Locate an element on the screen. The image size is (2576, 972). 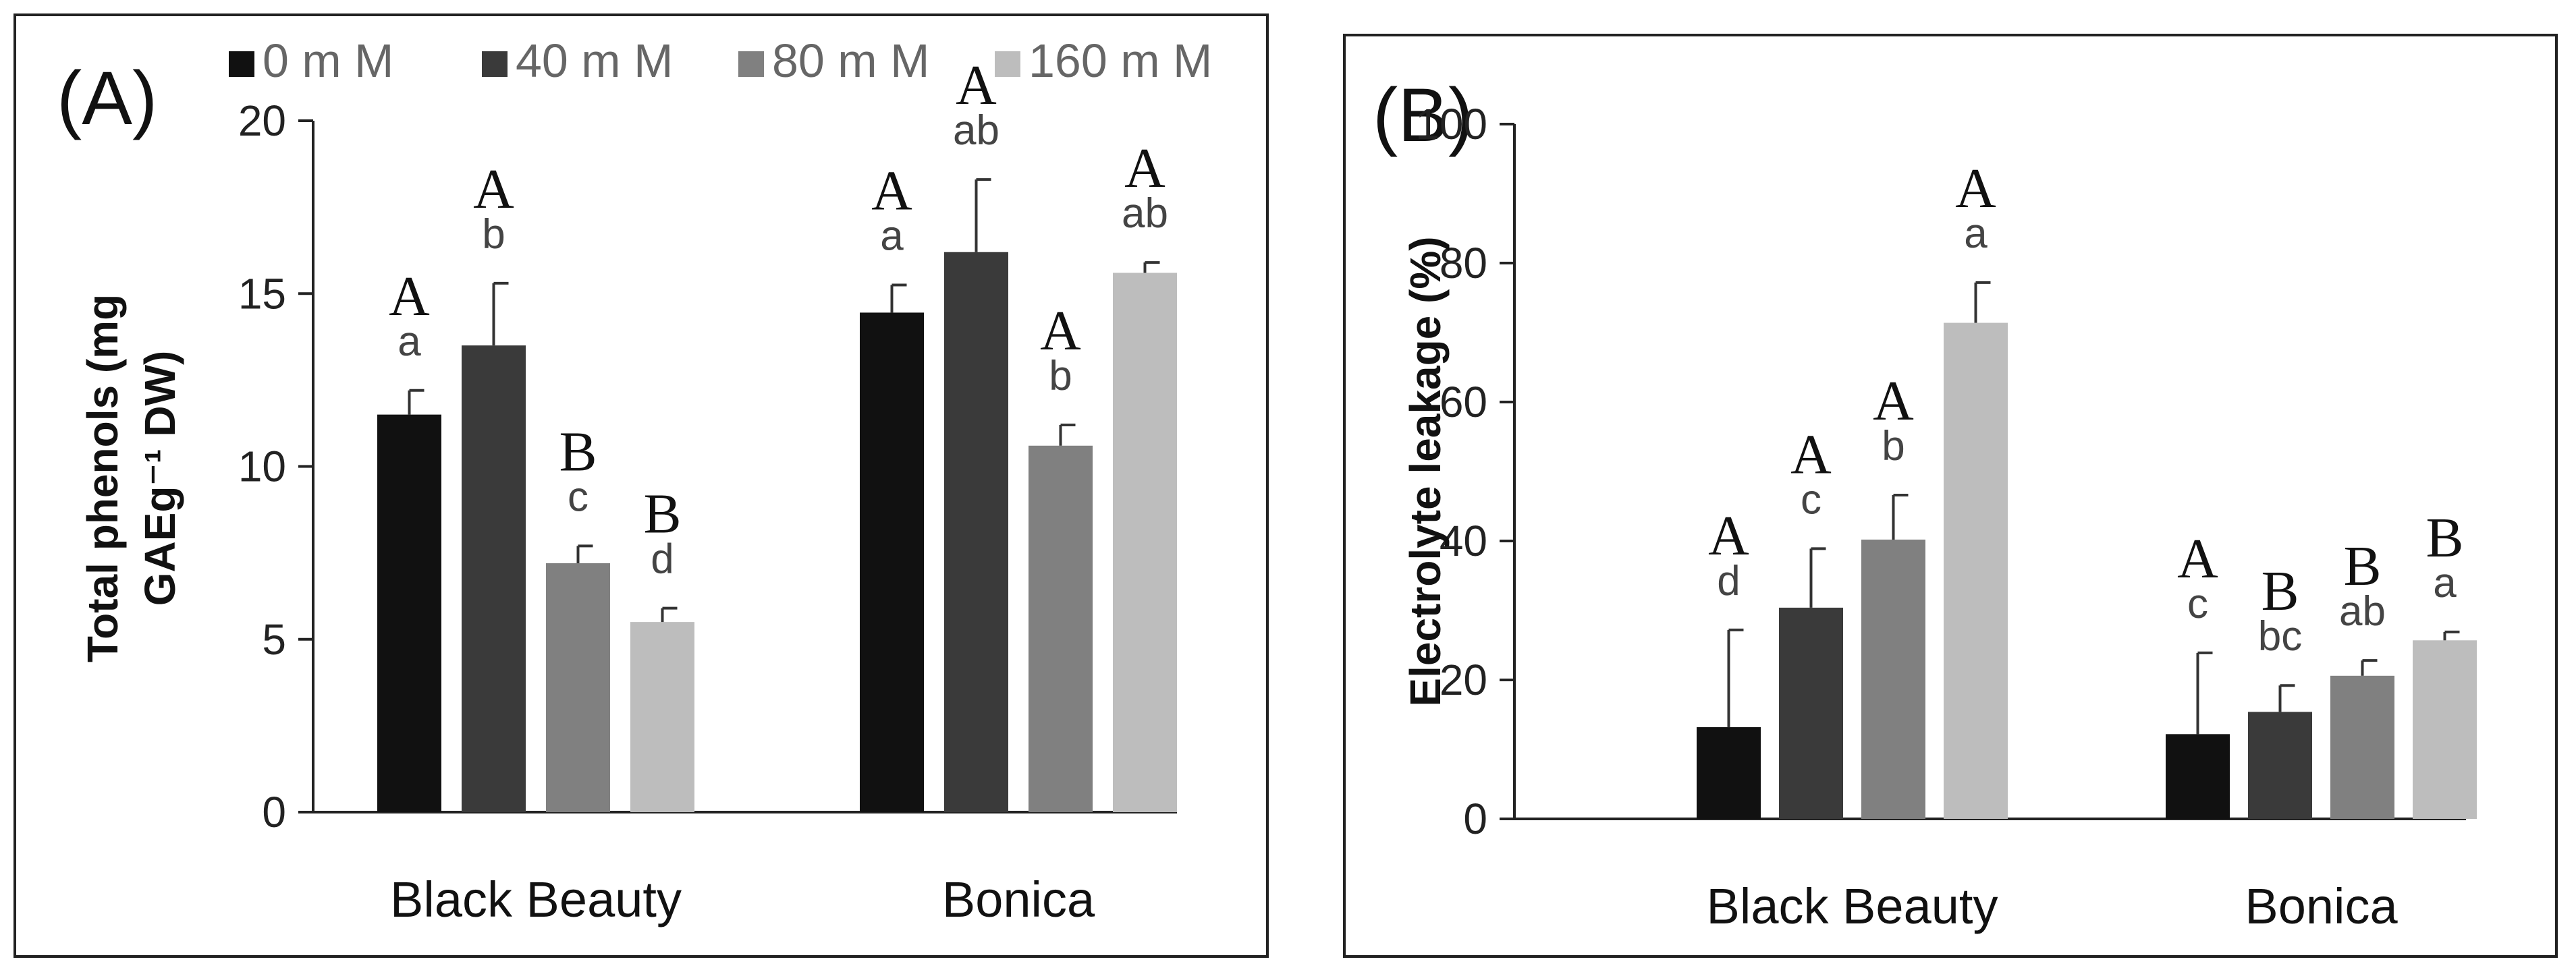
y-tick-label: 15 is located at coordinates (262, 293).